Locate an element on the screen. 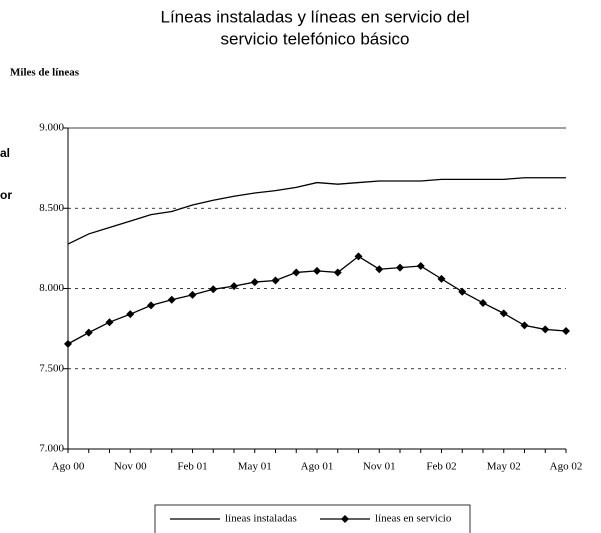 This screenshot has height=533, width=601. x-tick-label: Nov 01 is located at coordinates (379, 467).